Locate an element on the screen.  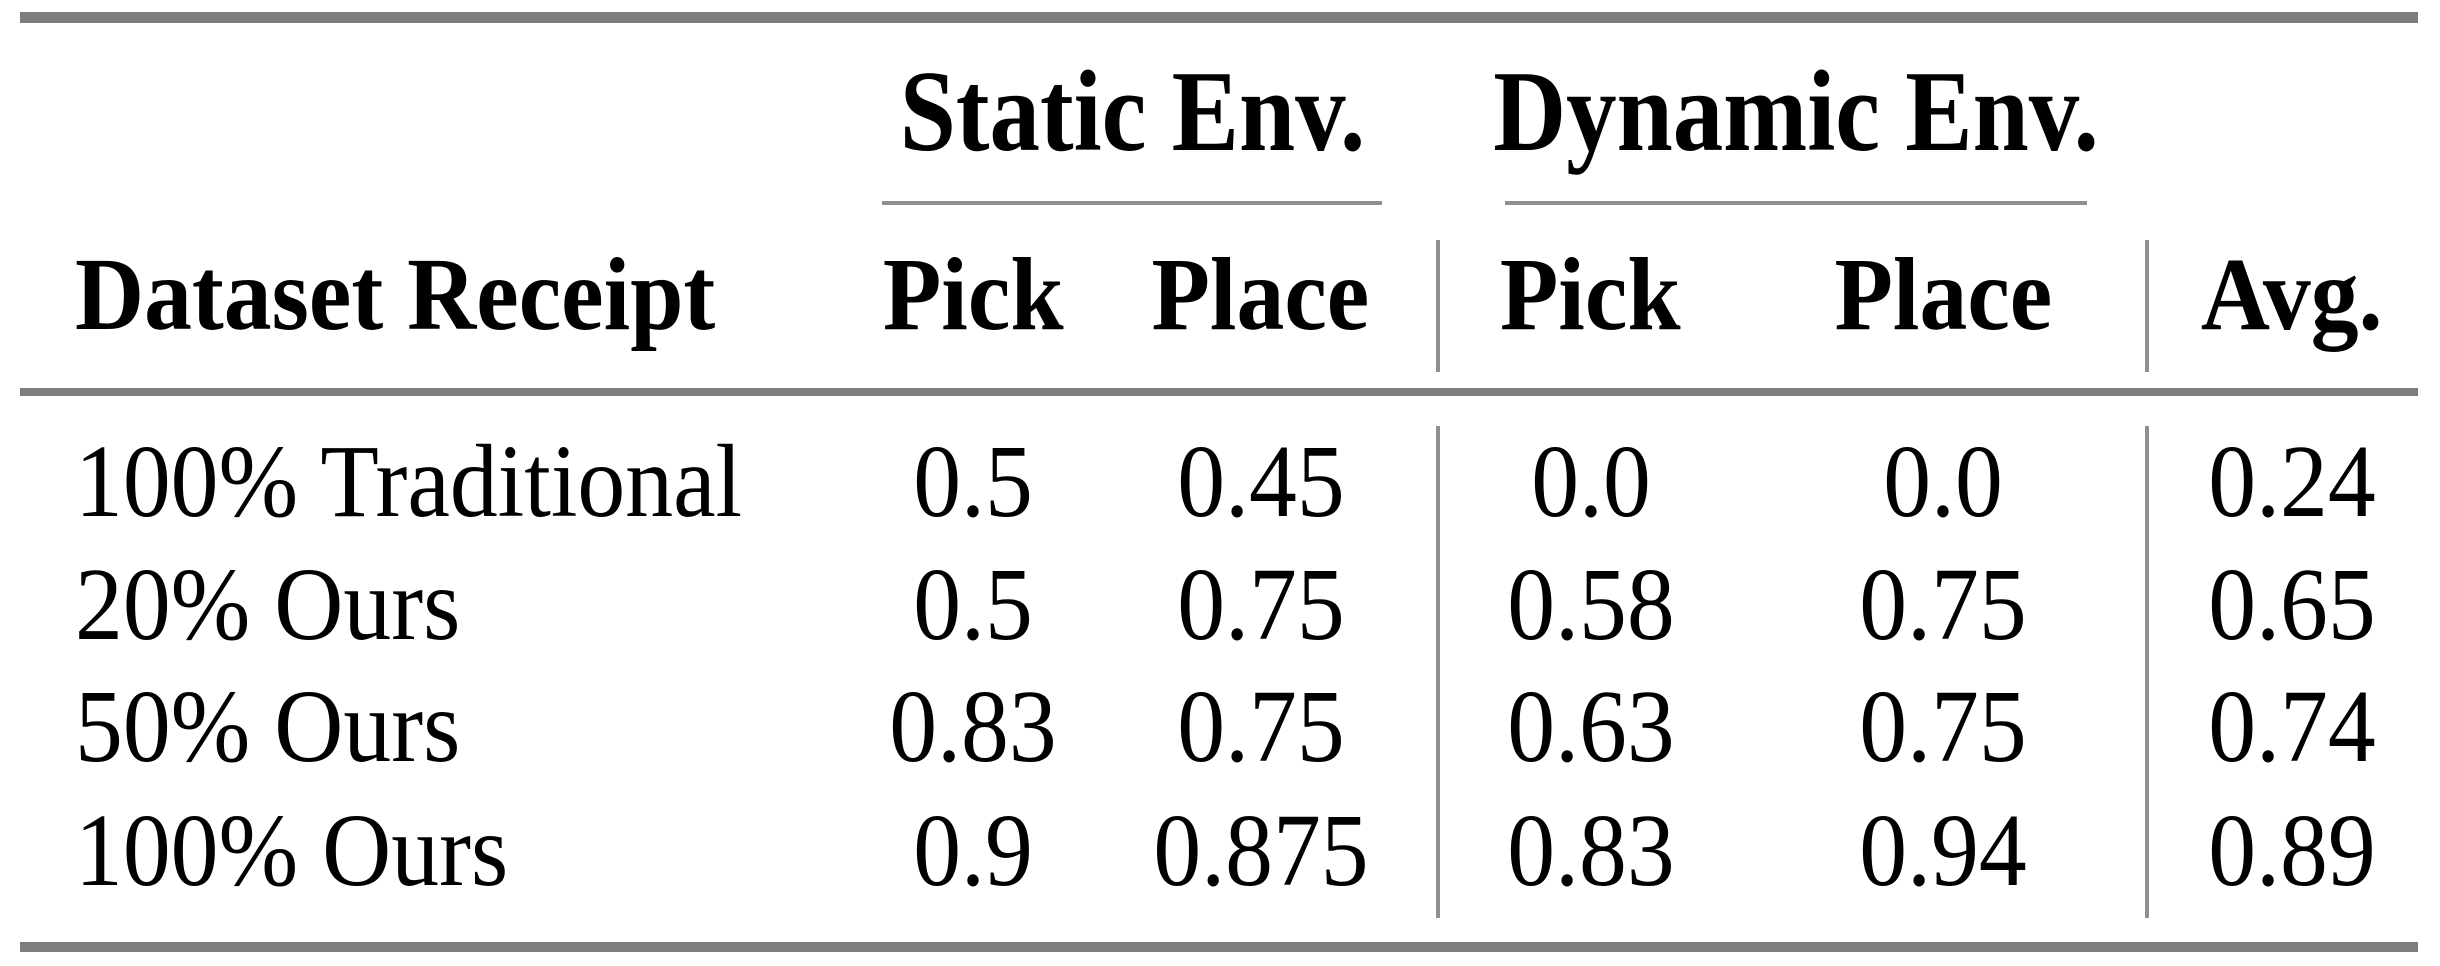
cell-dynamic-pick: 0.83 is located at coordinates (1590, 850).